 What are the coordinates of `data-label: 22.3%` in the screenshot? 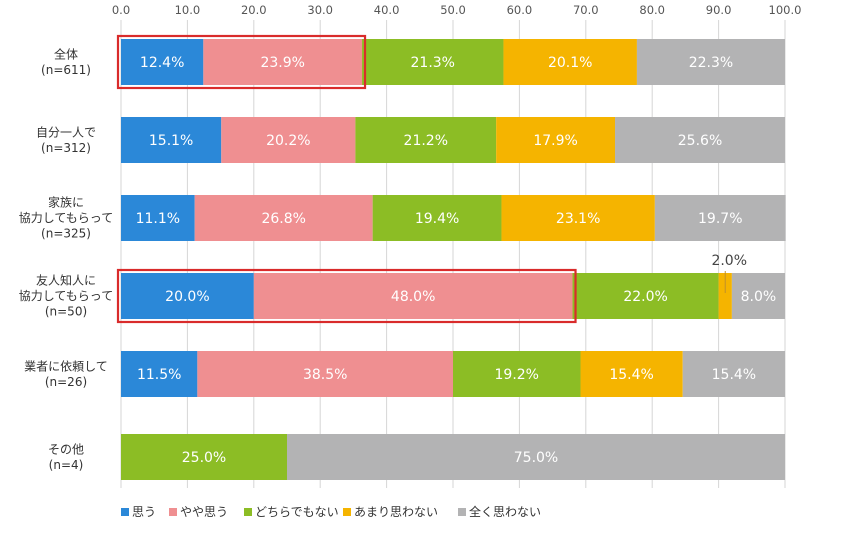 It's located at (711, 63).